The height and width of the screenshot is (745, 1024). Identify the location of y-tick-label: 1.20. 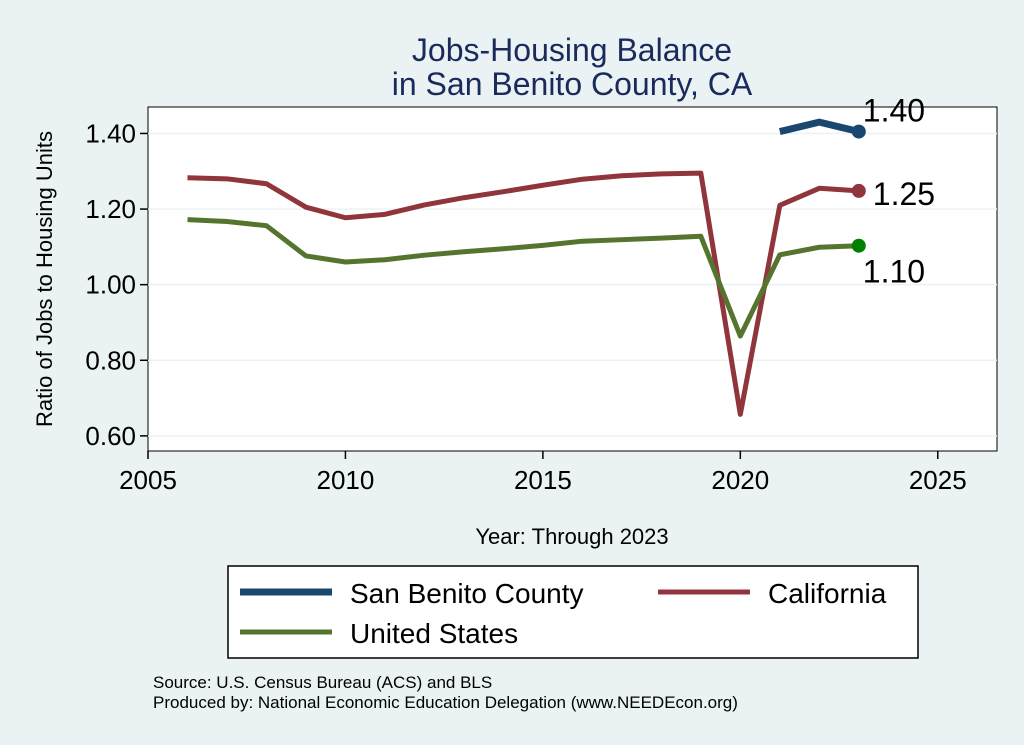
(110, 209).